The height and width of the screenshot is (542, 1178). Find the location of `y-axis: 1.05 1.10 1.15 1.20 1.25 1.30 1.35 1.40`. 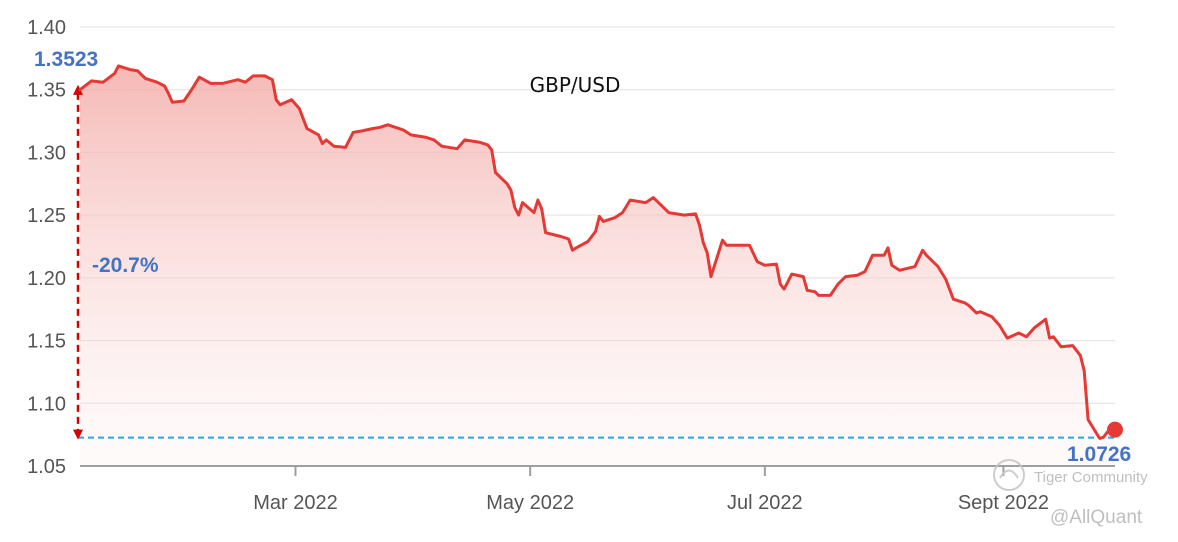

y-axis: 1.05 1.10 1.15 1.20 1.25 1.30 1.35 1.40 is located at coordinates (46, 247).